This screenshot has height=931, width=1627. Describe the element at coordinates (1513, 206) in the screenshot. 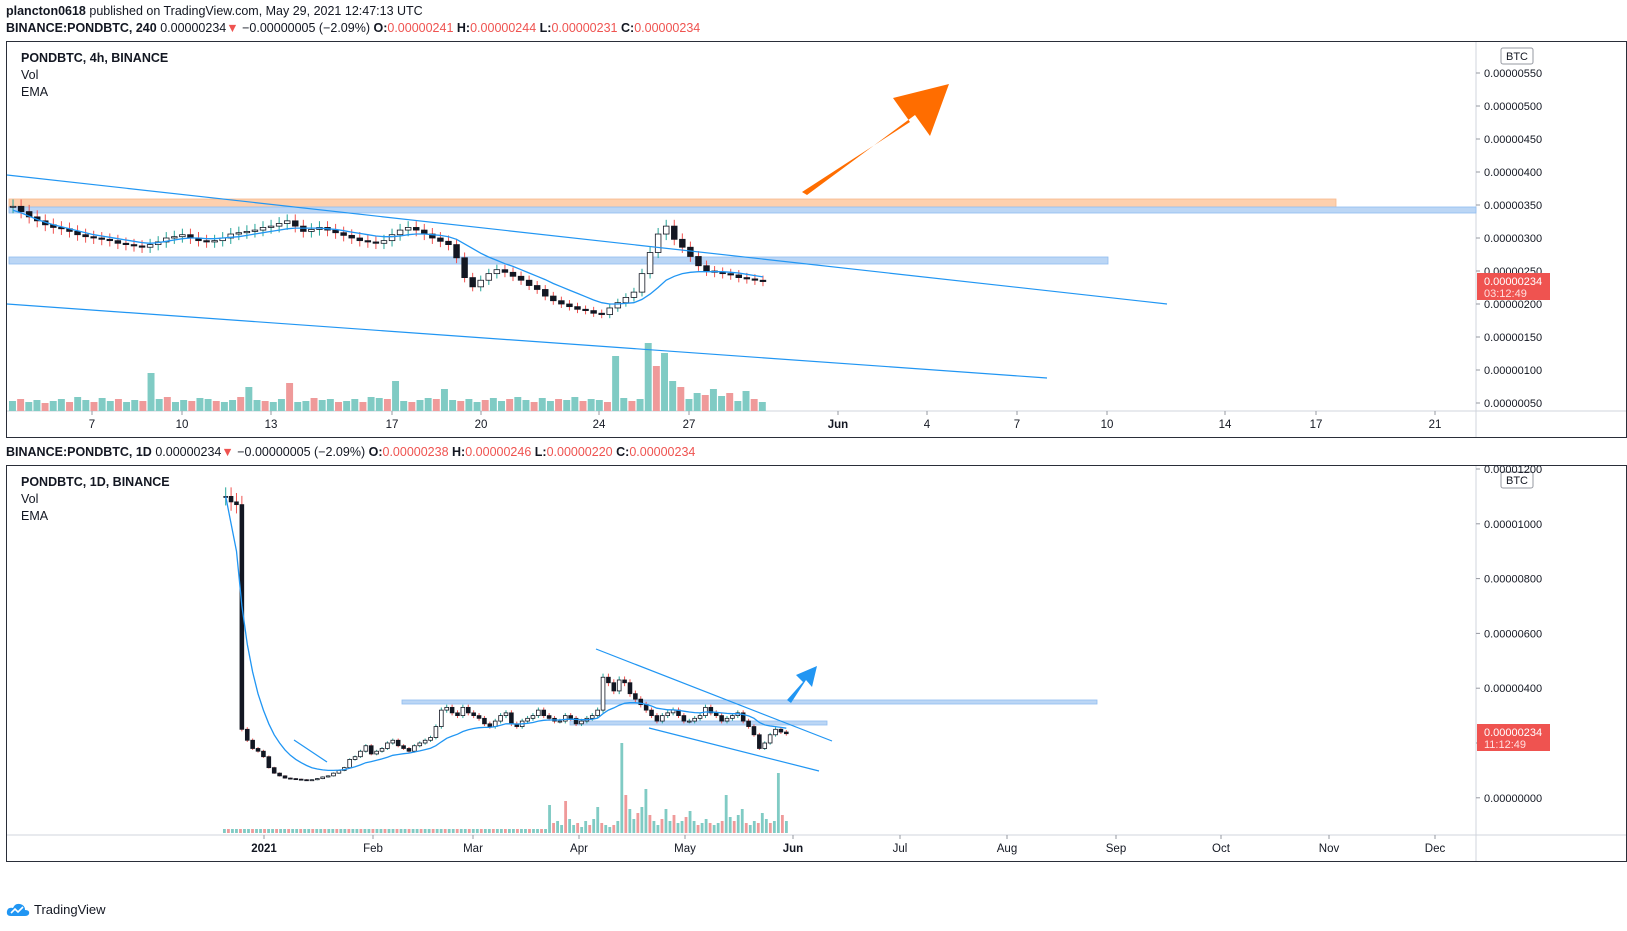

I see `y-tick-label: 0.00000350` at that location.